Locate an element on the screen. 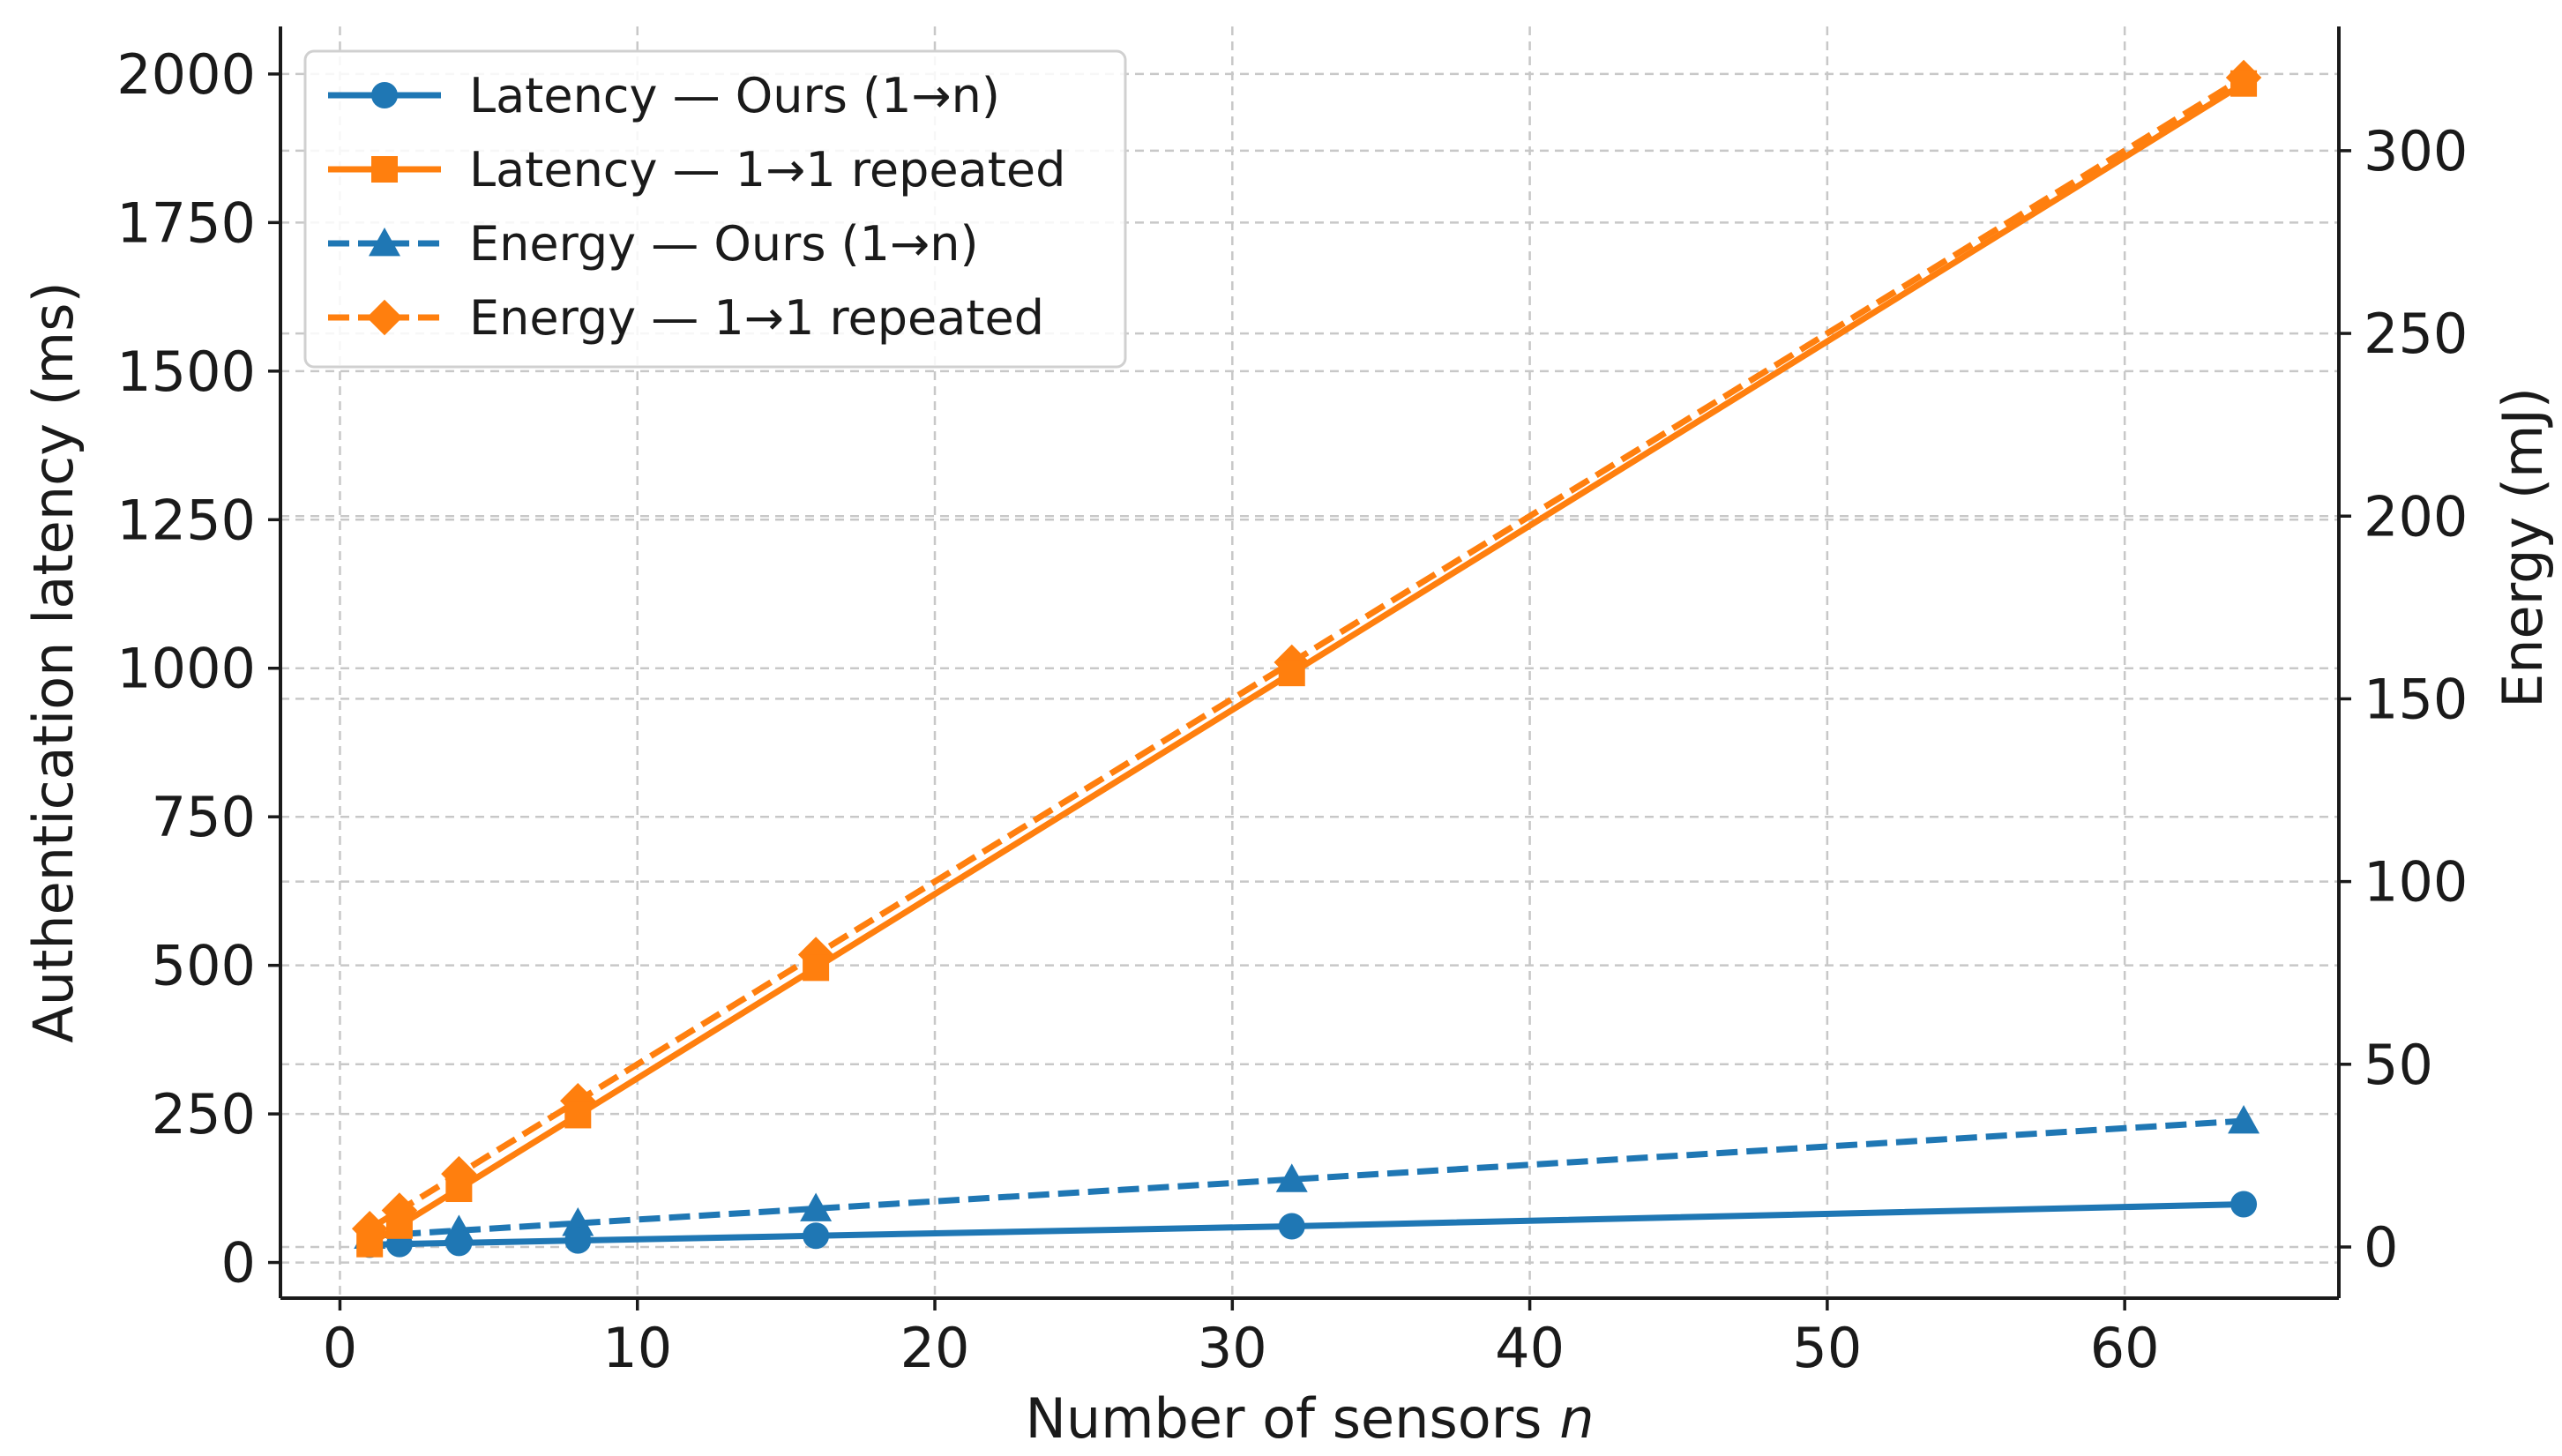 This screenshot has height=1456, width=2562. legend-item-3: Energy — 1→1 repeated is located at coordinates (686, 318).